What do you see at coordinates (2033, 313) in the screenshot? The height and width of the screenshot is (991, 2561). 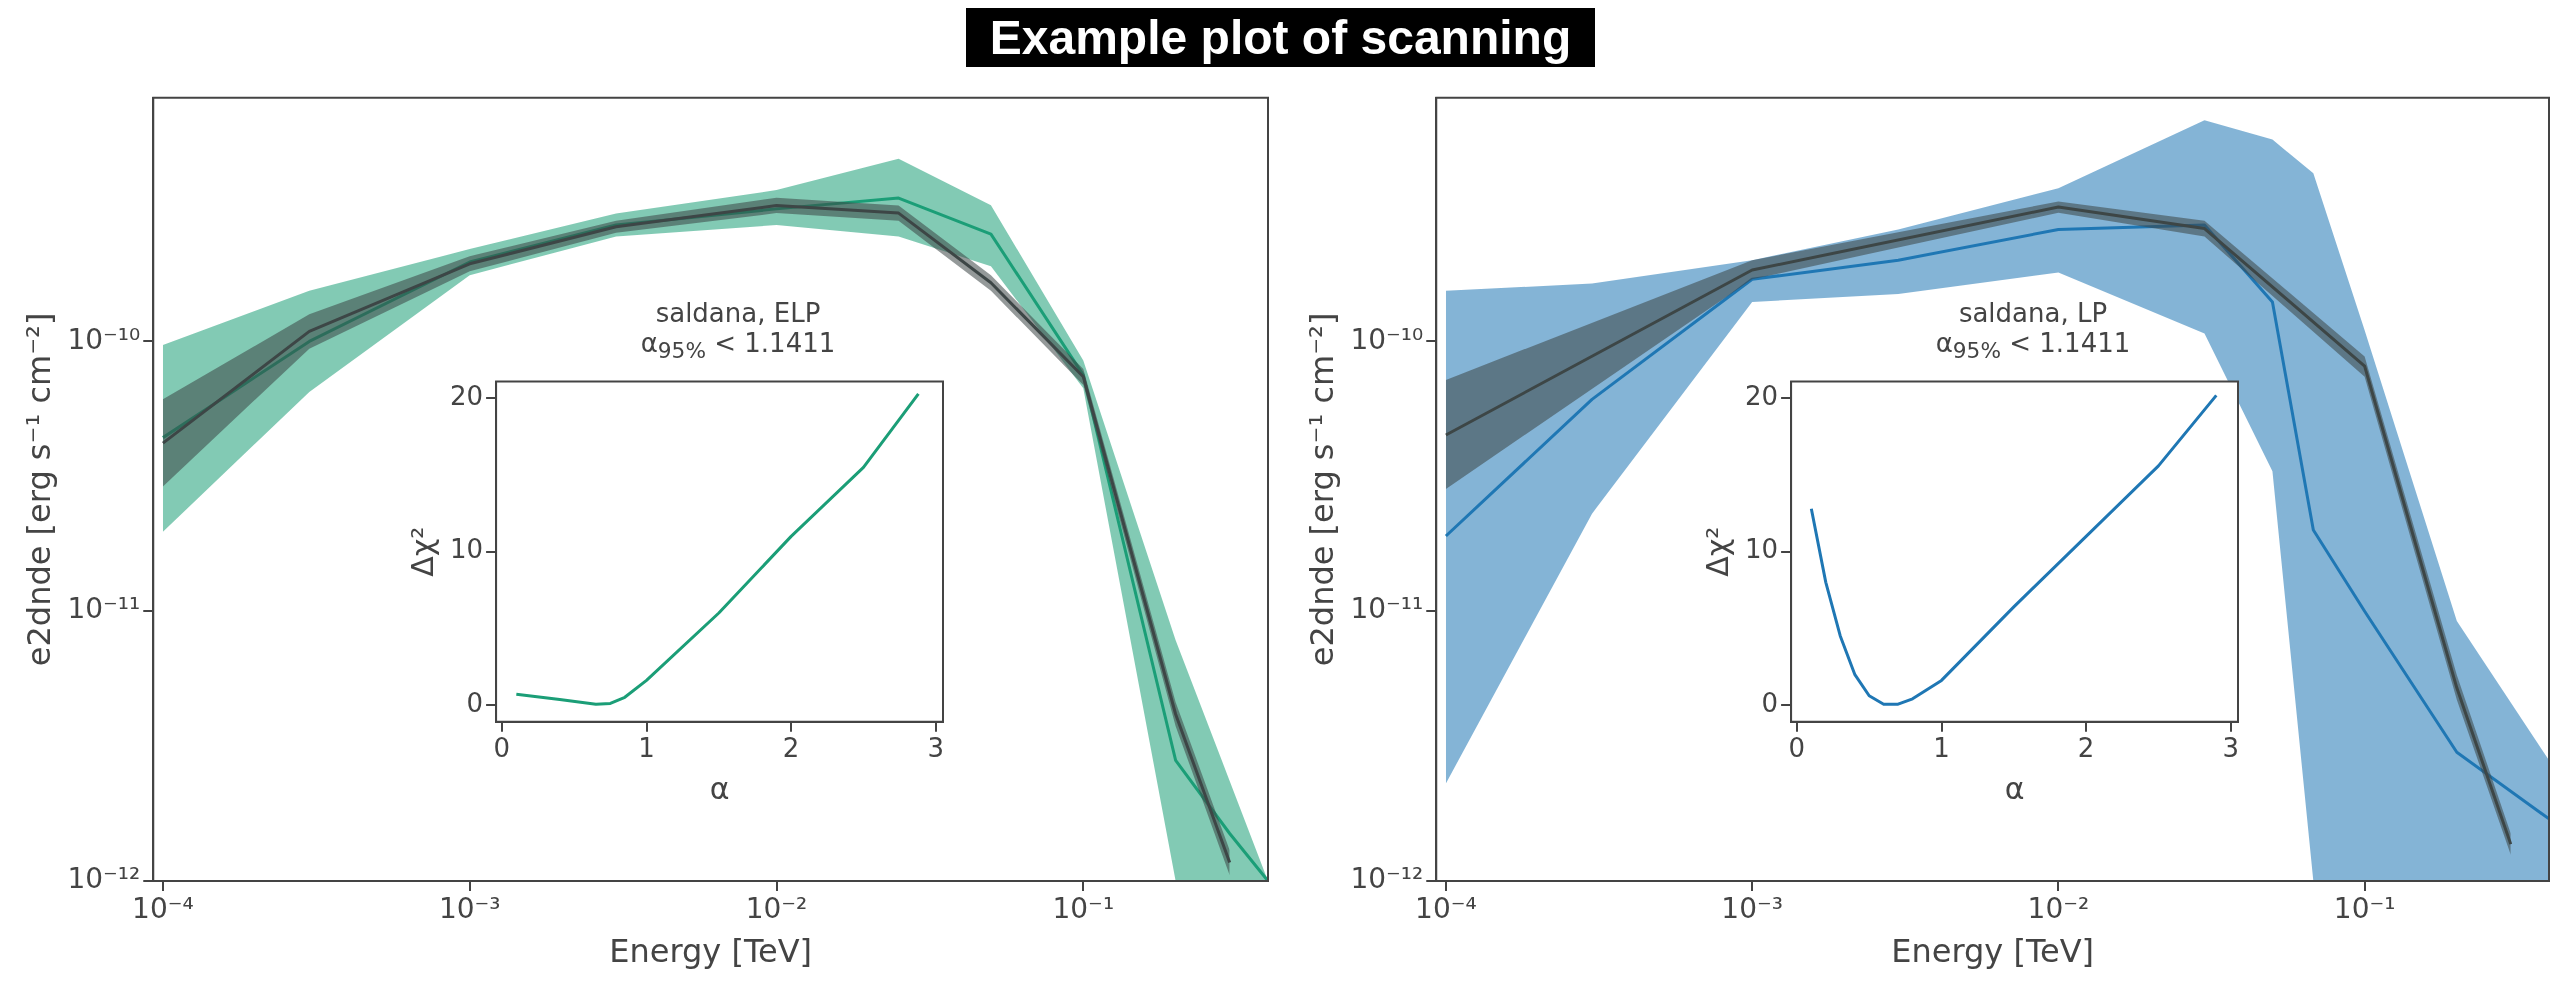 I see `chart-title: saldana, LP` at bounding box center [2033, 313].